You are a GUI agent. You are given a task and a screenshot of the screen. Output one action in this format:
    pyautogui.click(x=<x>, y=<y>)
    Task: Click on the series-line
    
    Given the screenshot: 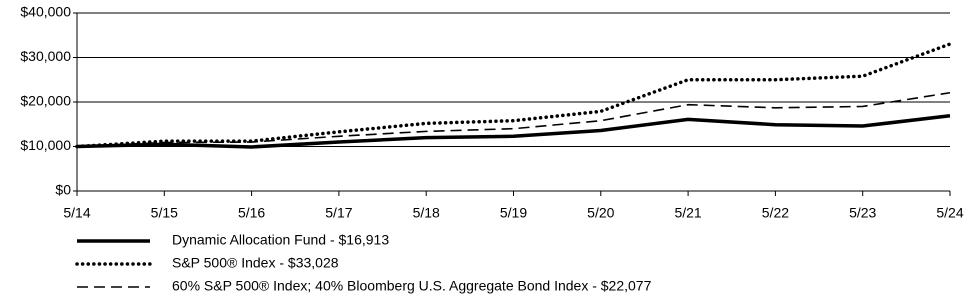 What is the action you would take?
    pyautogui.click(x=513, y=131)
    